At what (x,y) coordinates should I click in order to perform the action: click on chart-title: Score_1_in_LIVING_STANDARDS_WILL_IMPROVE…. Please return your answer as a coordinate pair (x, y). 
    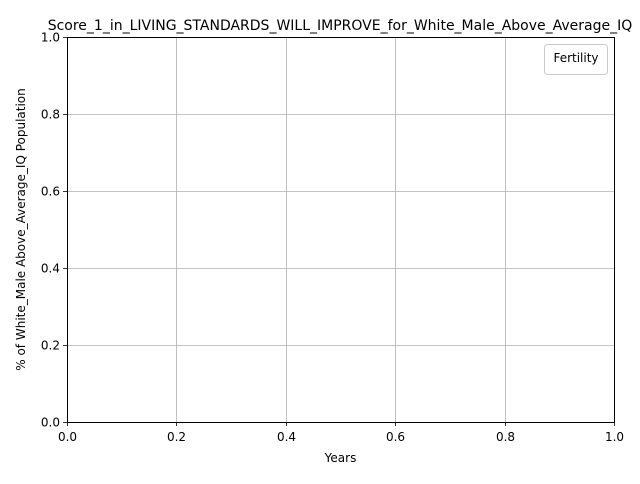
    Looking at the image, I should click on (340, 26).